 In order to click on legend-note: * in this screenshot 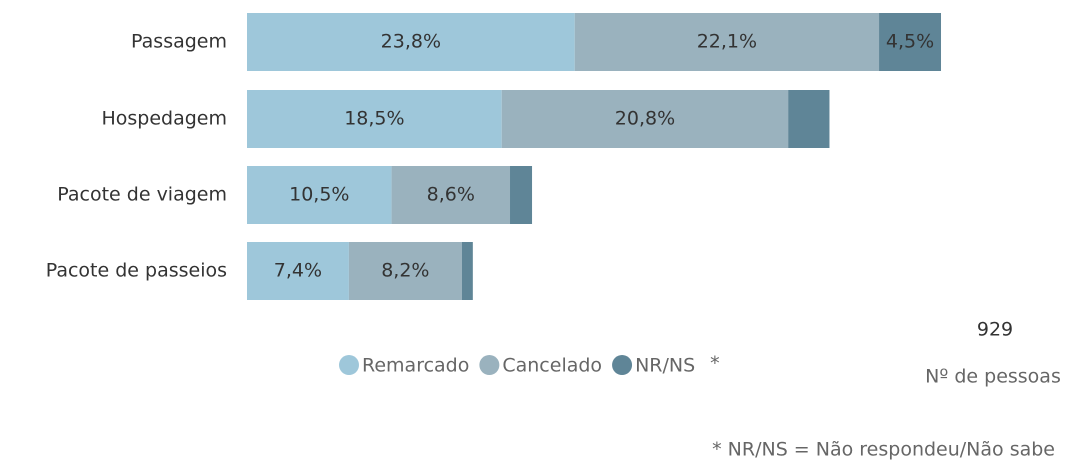, I will do `click(715, 364)`.